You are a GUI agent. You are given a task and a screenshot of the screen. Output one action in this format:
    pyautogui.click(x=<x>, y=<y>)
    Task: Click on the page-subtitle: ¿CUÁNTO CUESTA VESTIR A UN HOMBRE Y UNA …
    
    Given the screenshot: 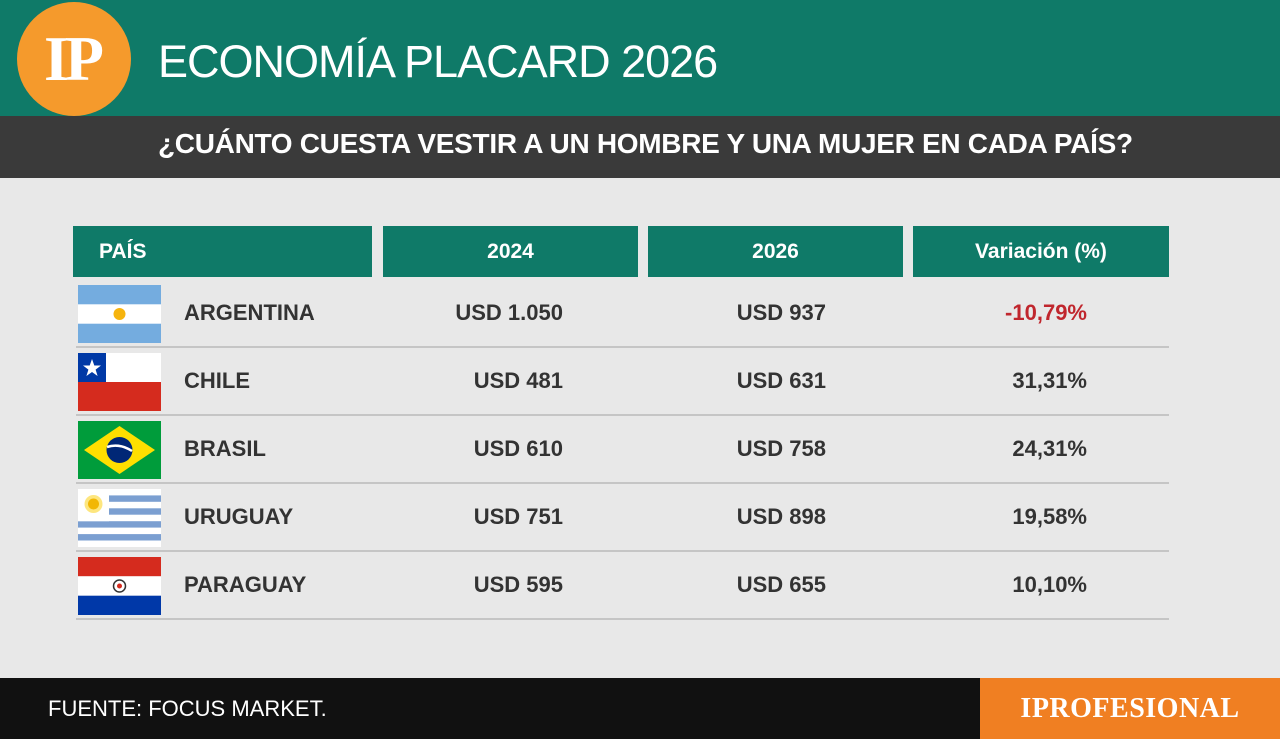 What is the action you would take?
    pyautogui.click(x=645, y=143)
    